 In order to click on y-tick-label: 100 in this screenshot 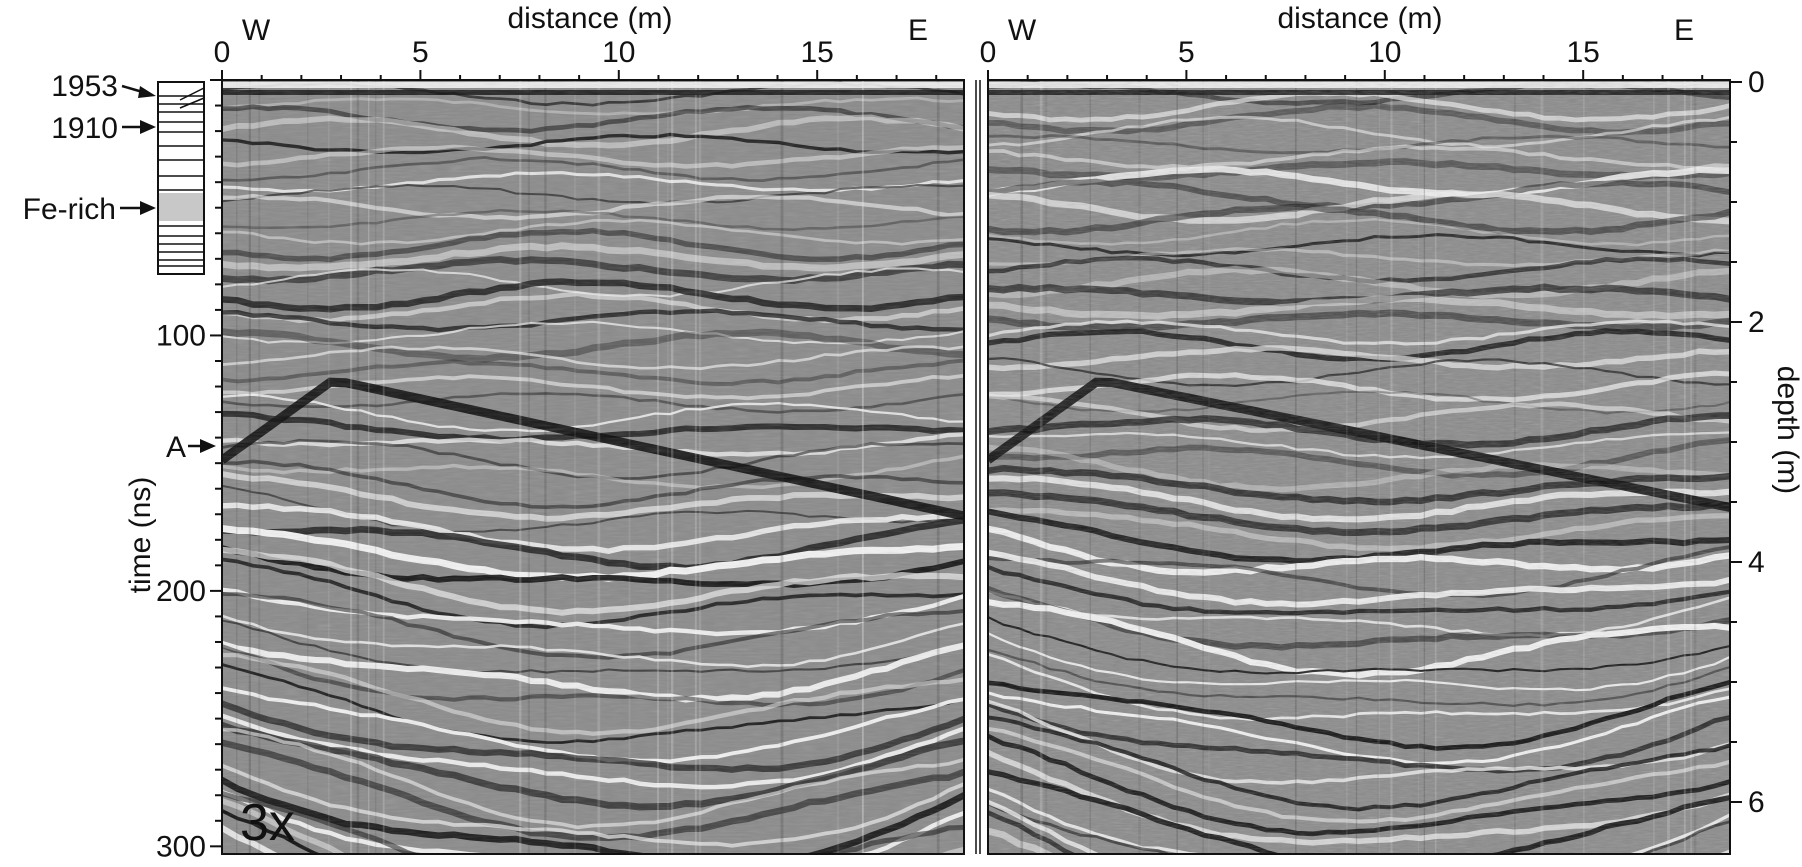, I will do `click(181, 335)`.